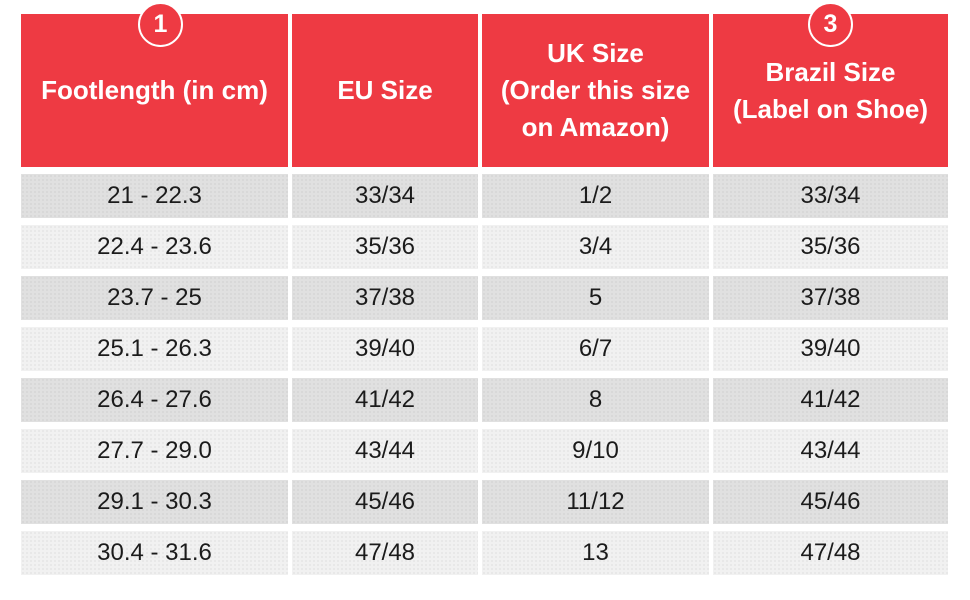 Image resolution: width=970 pixels, height=600 pixels. I want to click on header-cell-eu-size: EU Size, so click(385, 90).